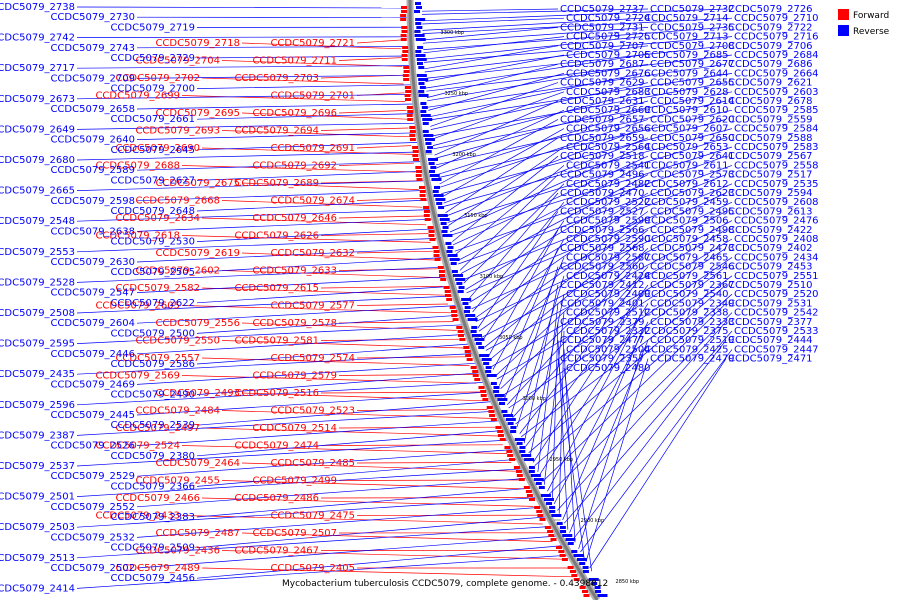  What do you see at coordinates (776, 184) in the screenshot?
I see `gene-label: CCDC5079_2535` at bounding box center [776, 184].